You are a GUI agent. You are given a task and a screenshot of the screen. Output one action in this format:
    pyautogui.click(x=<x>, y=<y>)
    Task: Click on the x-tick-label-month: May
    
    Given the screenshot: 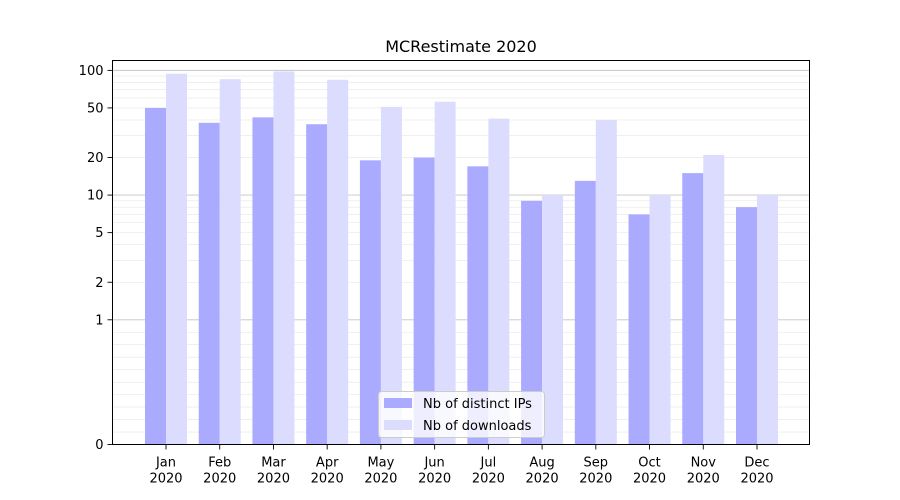 What is the action you would take?
    pyautogui.click(x=380, y=463)
    